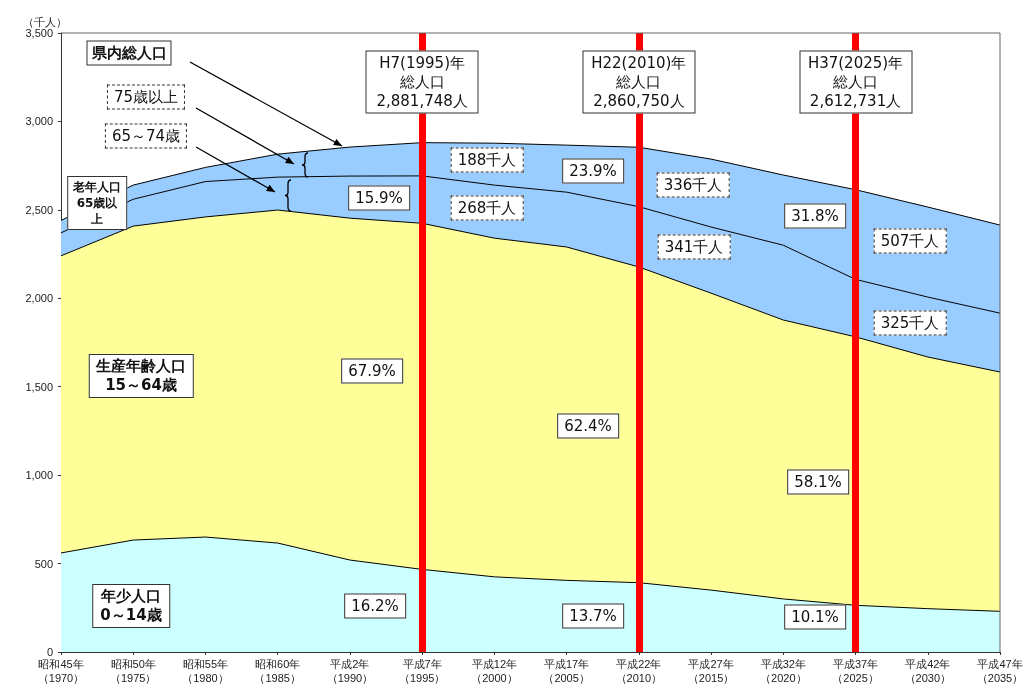 The width and height of the screenshot is (1031, 693). What do you see at coordinates (487, 208) in the screenshot?
I see `annotation: 268千人` at bounding box center [487, 208].